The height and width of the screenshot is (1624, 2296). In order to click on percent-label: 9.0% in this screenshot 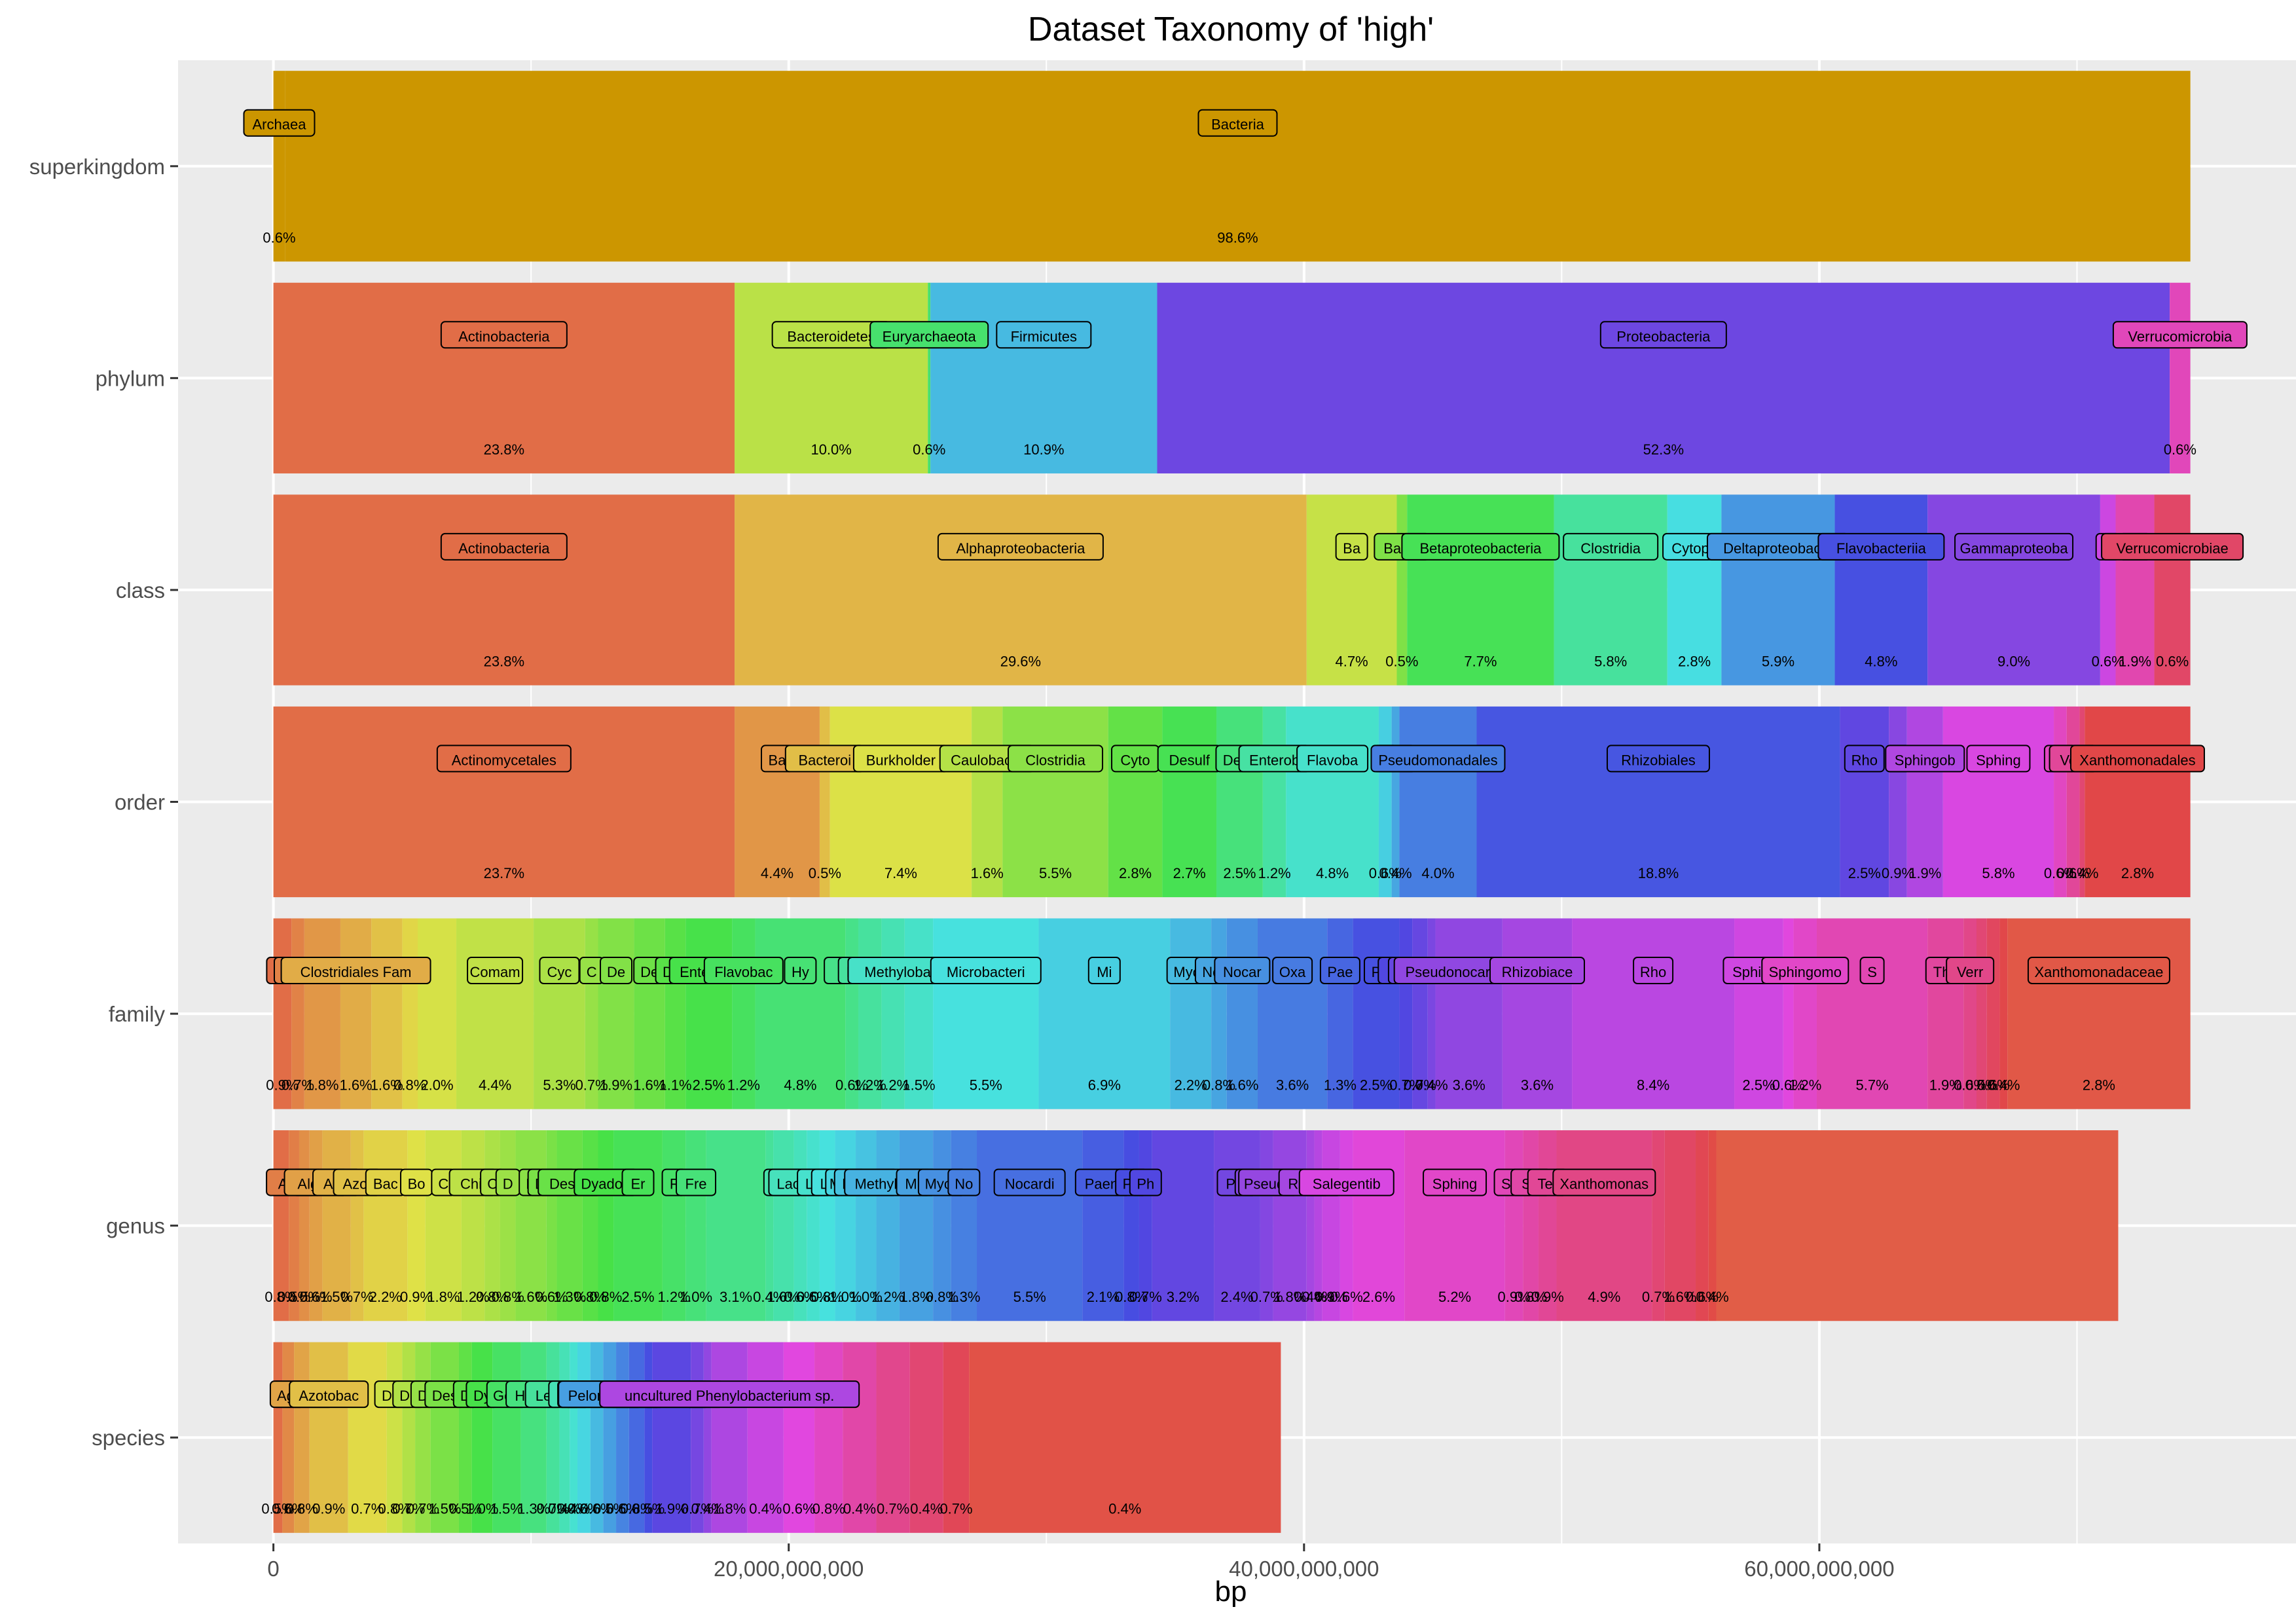, I will do `click(2013, 661)`.